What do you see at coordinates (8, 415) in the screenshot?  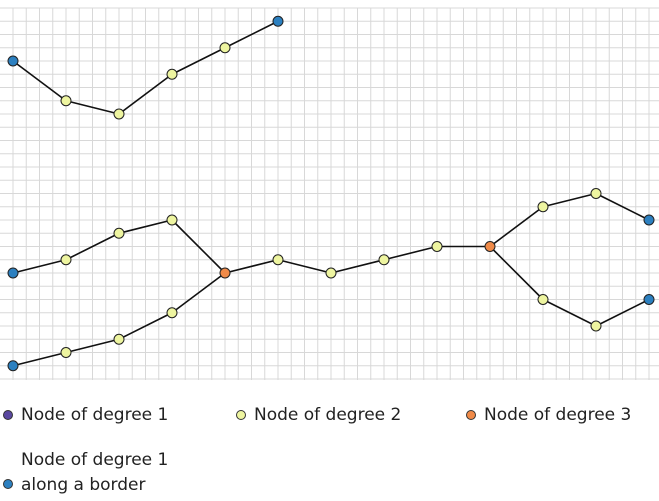 I see `degree-1-marker-icon` at bounding box center [8, 415].